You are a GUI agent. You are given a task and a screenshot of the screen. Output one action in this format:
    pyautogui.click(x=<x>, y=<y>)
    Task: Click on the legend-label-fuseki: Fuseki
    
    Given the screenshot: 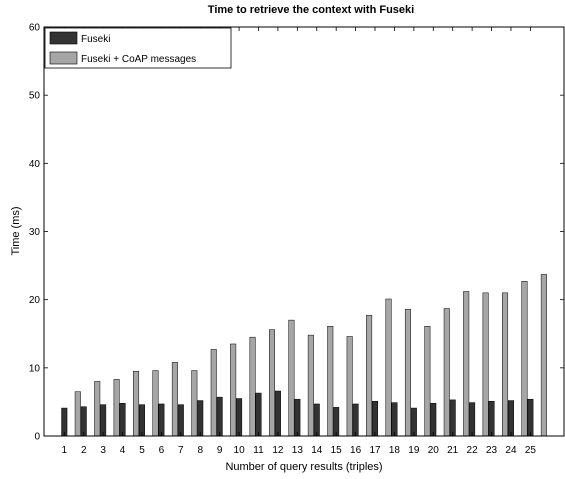 What is the action you would take?
    pyautogui.click(x=95, y=39)
    